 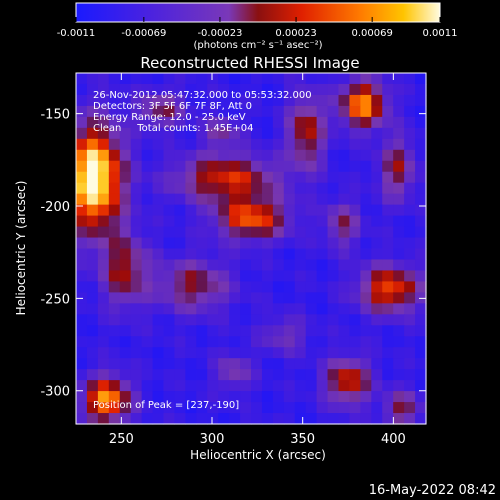 I want to click on x-tick-label: 300, so click(x=212, y=439).